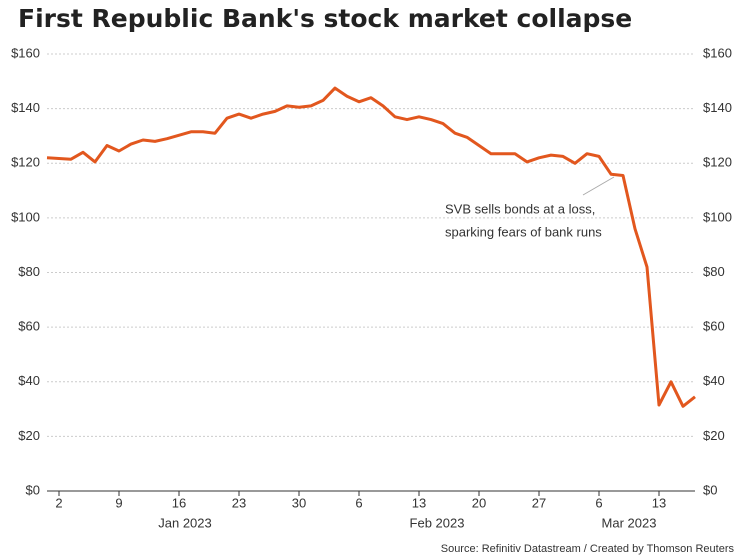 The height and width of the screenshot is (559, 742). I want to click on y2-tick-label: $140, so click(717, 107).